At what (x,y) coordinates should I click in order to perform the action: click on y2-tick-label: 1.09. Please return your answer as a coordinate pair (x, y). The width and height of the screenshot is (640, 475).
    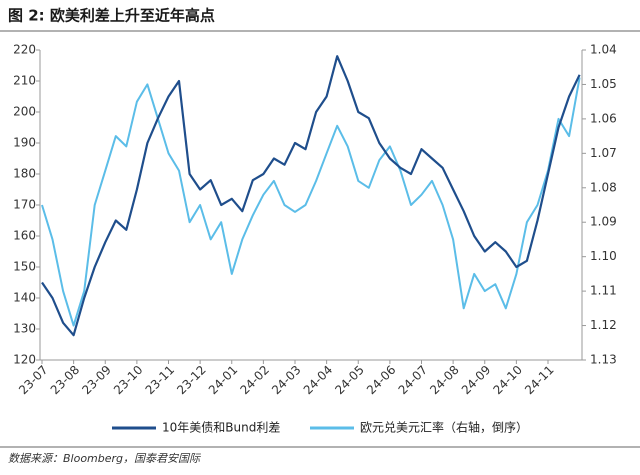
    Looking at the image, I should click on (603, 222).